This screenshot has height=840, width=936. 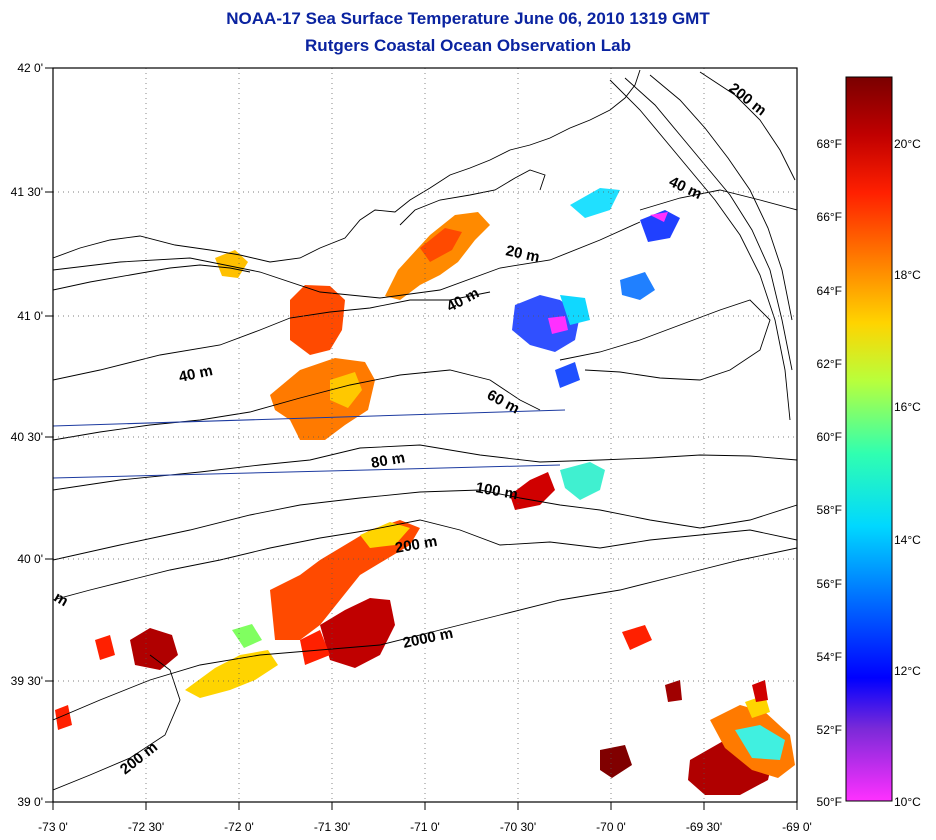 I want to click on cb-c-label: 14°C, so click(x=907, y=540).